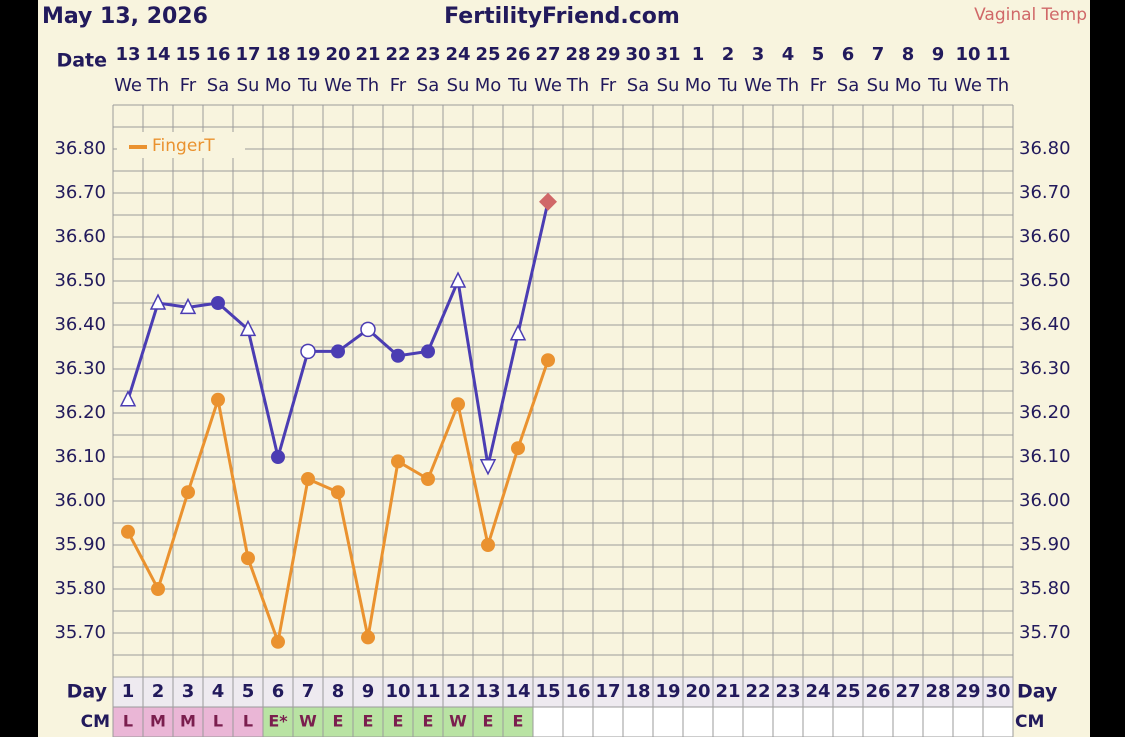 The height and width of the screenshot is (737, 1125). What do you see at coordinates (667, 691) in the screenshot?
I see `day-number: 19` at bounding box center [667, 691].